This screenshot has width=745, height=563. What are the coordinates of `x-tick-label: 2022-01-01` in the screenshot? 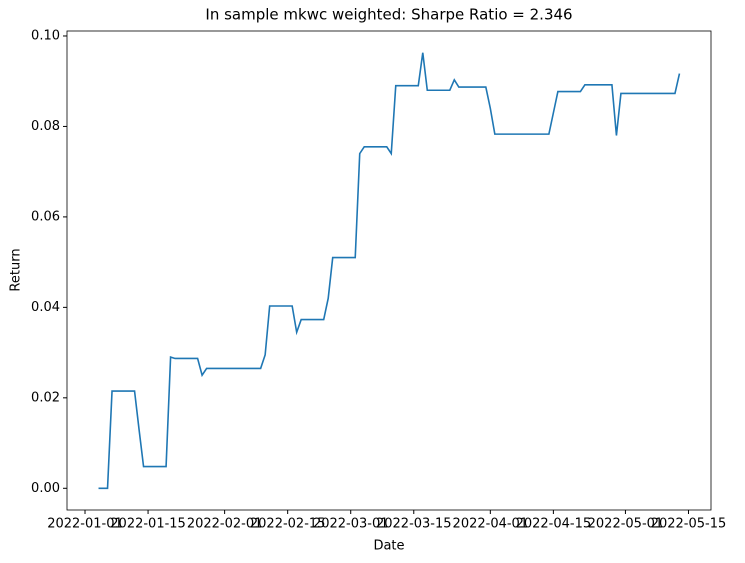 It's located at (85, 524).